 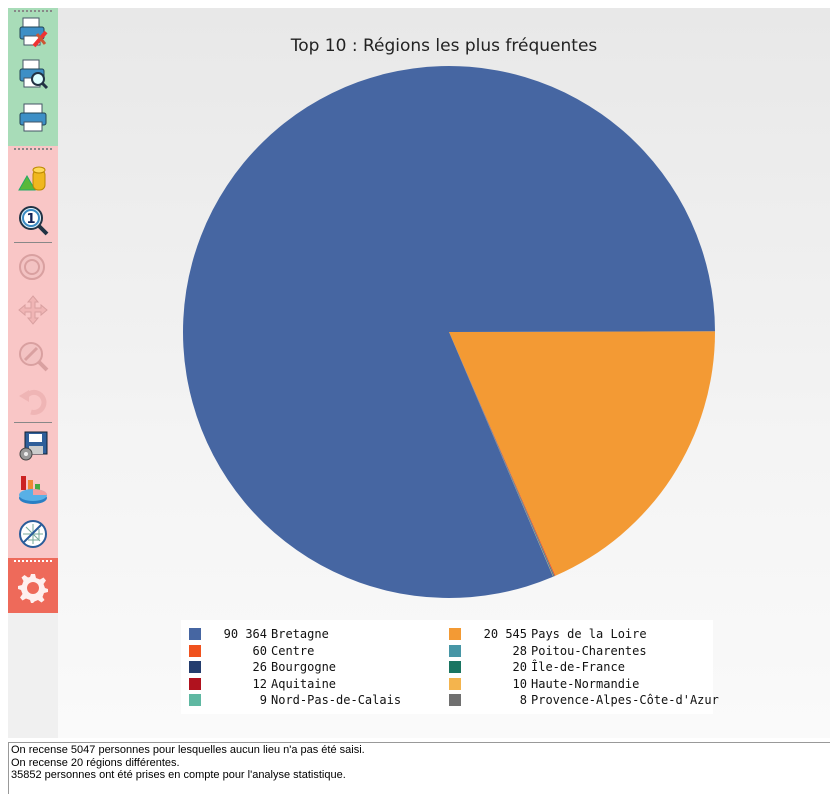 I want to click on legend-label: Nord-Pas-de-Calais, so click(x=336, y=700).